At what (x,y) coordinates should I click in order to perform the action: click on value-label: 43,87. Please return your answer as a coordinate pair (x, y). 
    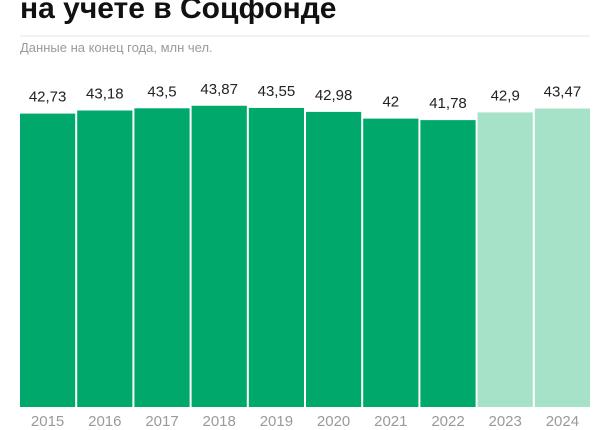
    Looking at the image, I should click on (219, 89).